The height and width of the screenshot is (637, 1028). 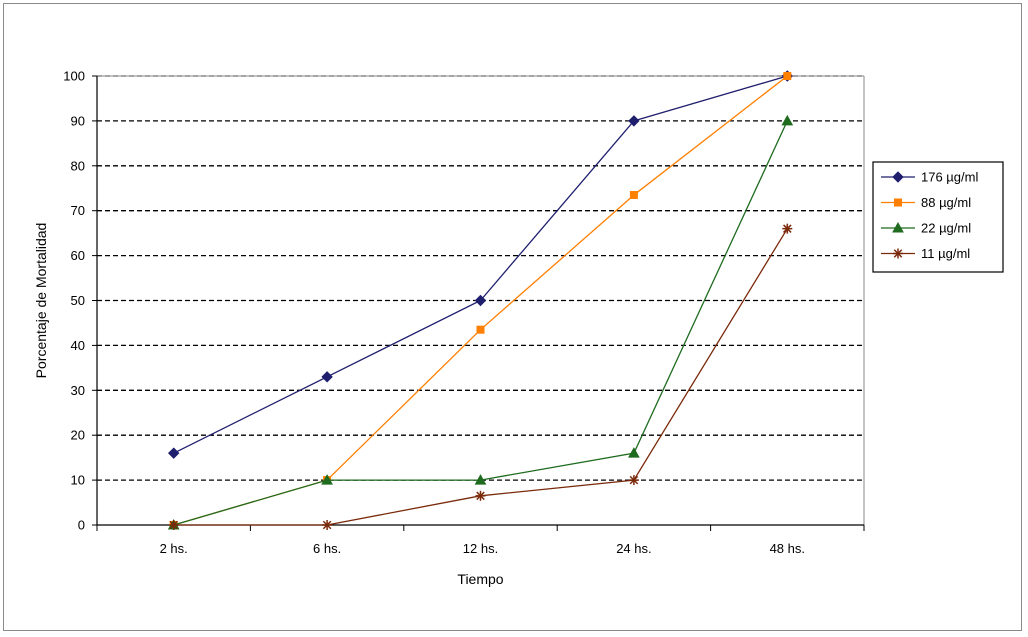 I want to click on y-tick-label: 80, so click(x=78, y=165).